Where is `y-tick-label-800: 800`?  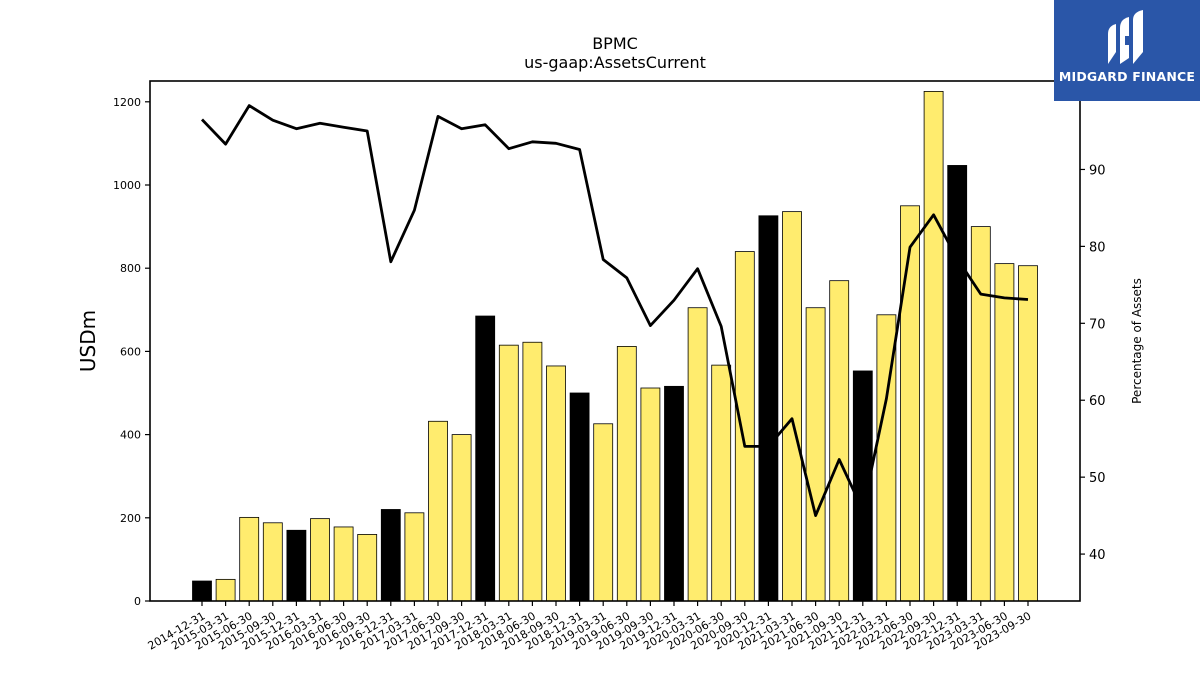 y-tick-label-800: 800 is located at coordinates (130, 268).